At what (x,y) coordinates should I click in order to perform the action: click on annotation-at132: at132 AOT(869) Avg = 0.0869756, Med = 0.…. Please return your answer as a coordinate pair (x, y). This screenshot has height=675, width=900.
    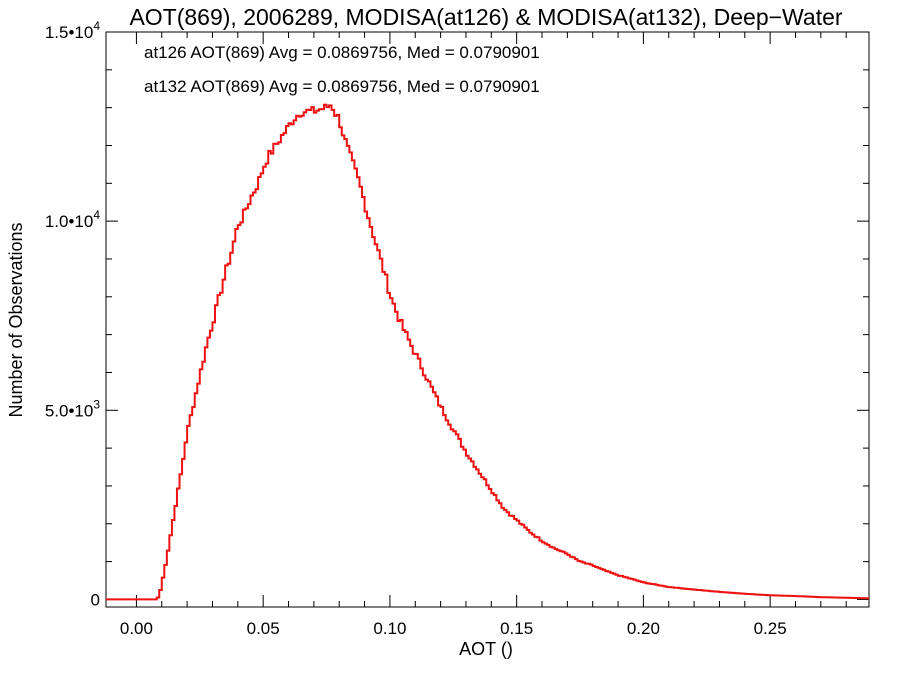
    Looking at the image, I should click on (342, 86).